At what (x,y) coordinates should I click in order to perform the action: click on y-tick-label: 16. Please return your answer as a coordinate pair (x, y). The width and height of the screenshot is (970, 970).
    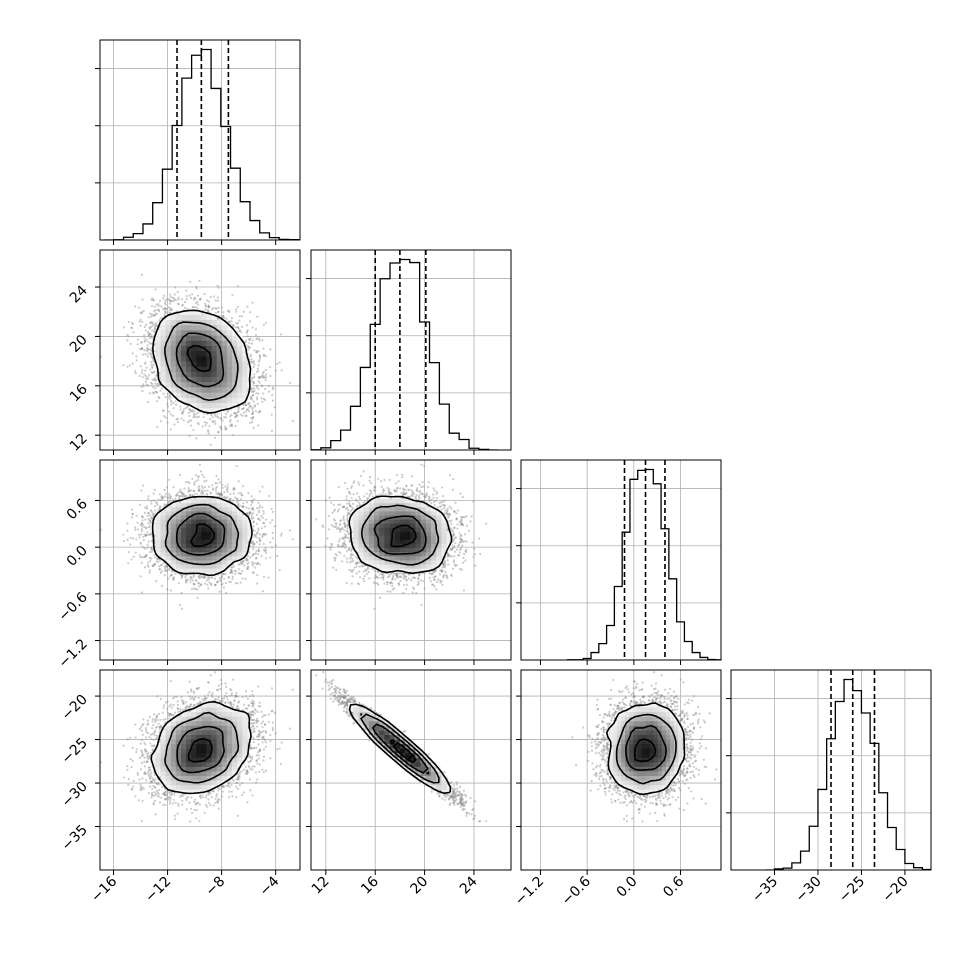
    Looking at the image, I should click on (79, 393).